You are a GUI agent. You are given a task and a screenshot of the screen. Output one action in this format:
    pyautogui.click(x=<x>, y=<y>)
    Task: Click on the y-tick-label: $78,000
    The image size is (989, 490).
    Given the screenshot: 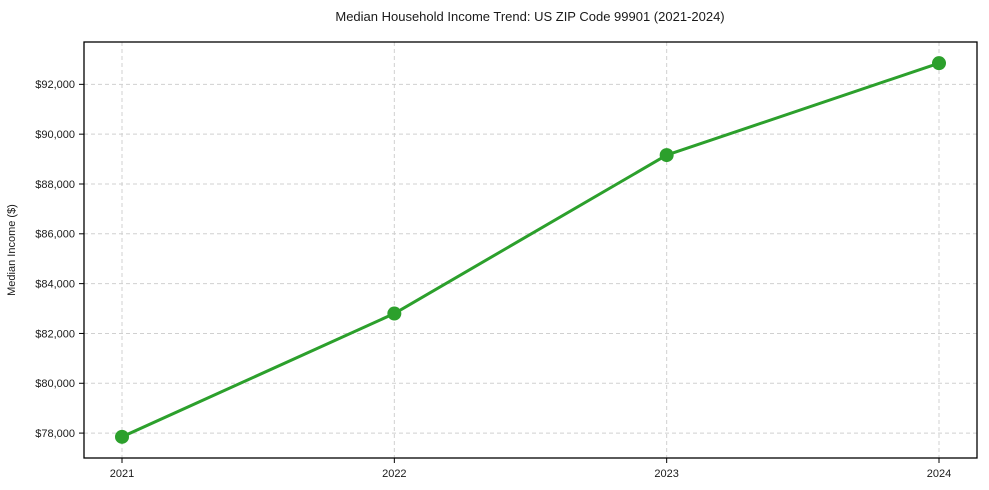 What is the action you would take?
    pyautogui.click(x=55, y=434)
    